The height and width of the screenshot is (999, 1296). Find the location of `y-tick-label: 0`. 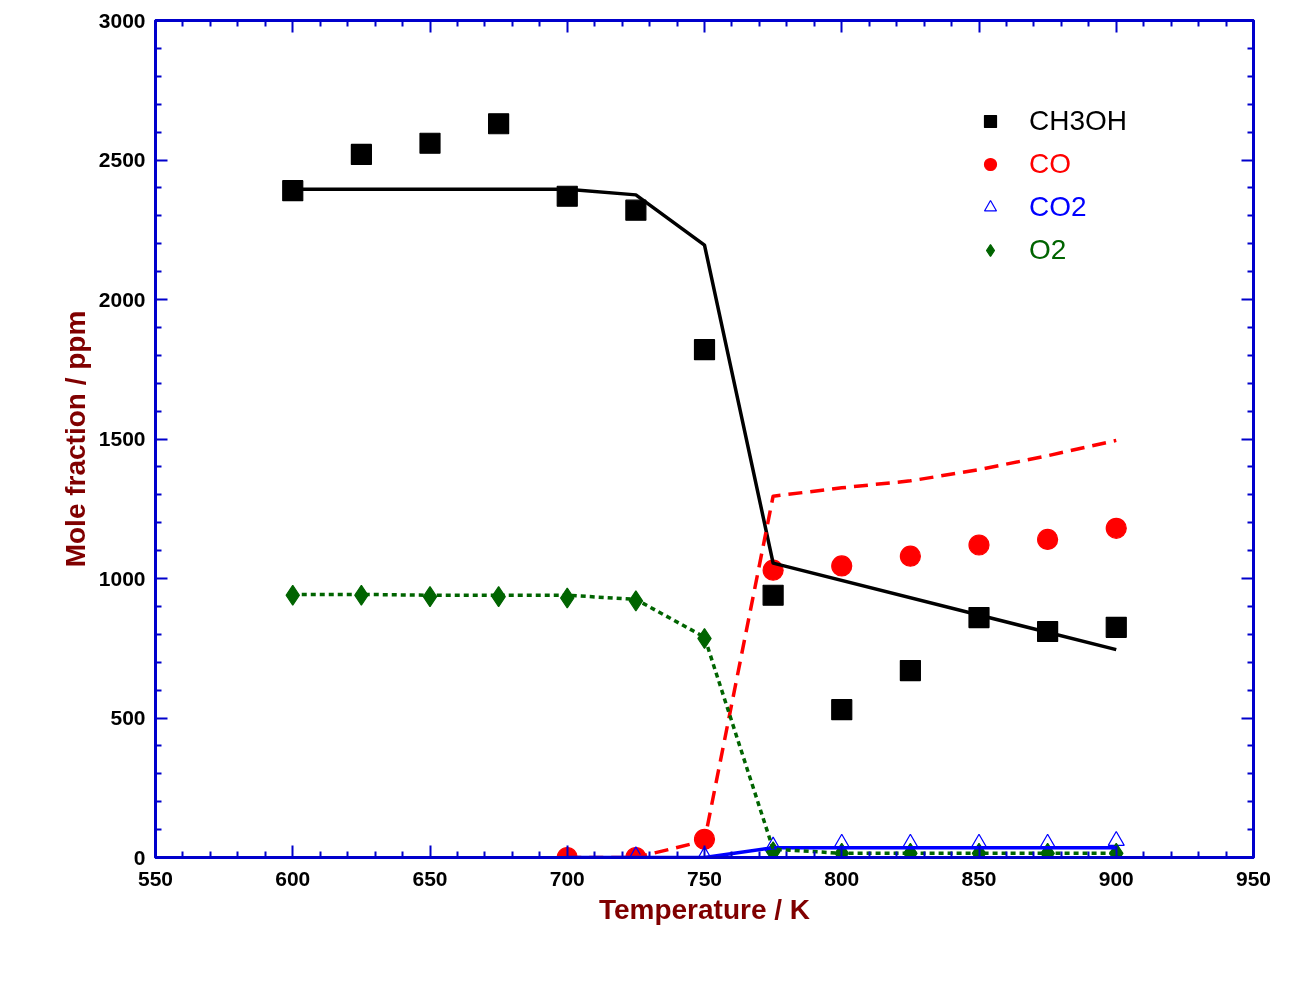

y-tick-label: 0 is located at coordinates (139, 857).